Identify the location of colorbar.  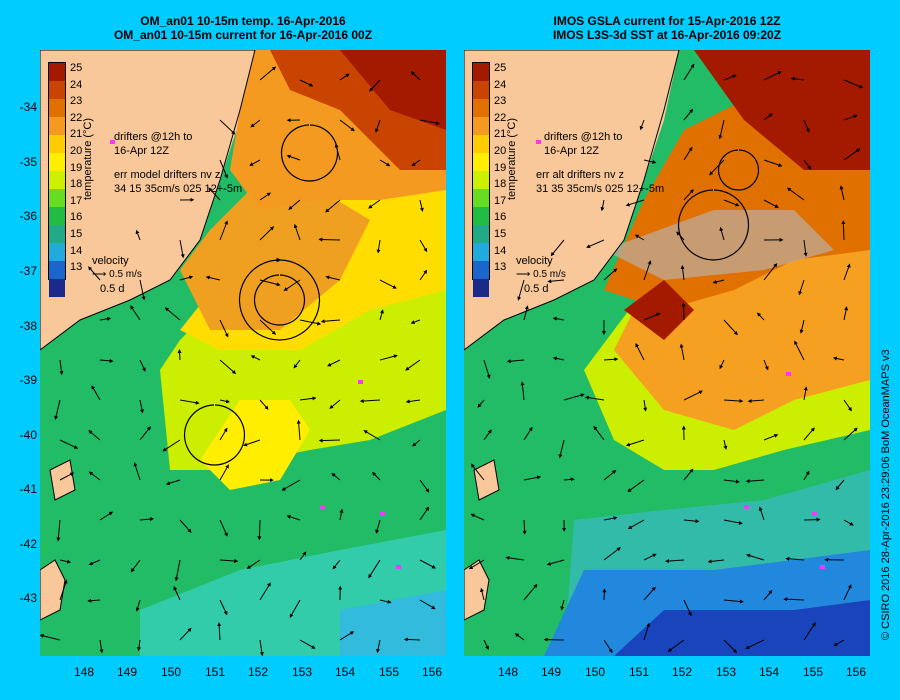
(481, 179).